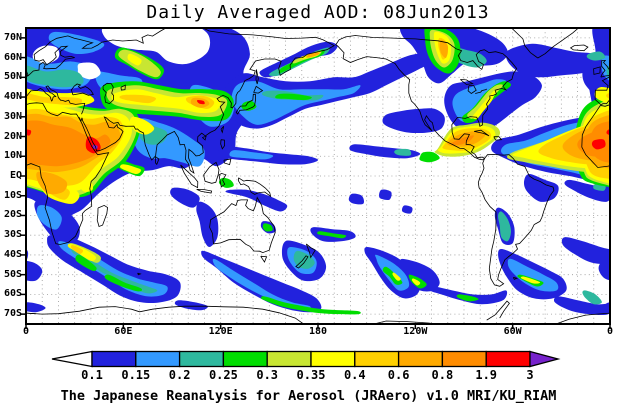 This screenshot has width=617, height=408. Describe the element at coordinates (318, 331) in the screenshot. I see `lon-label: 180` at that location.